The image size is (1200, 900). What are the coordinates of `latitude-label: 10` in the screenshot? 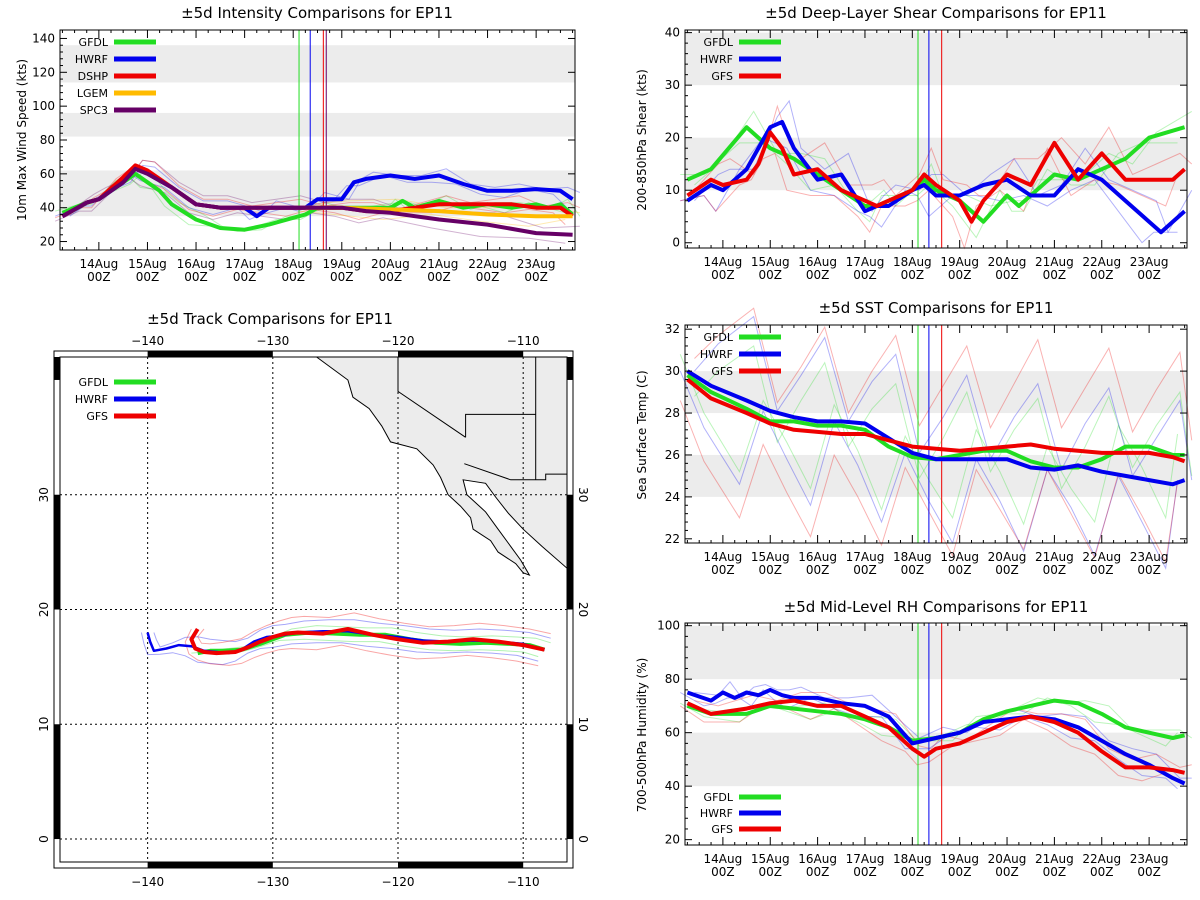 It's located at (583, 724).